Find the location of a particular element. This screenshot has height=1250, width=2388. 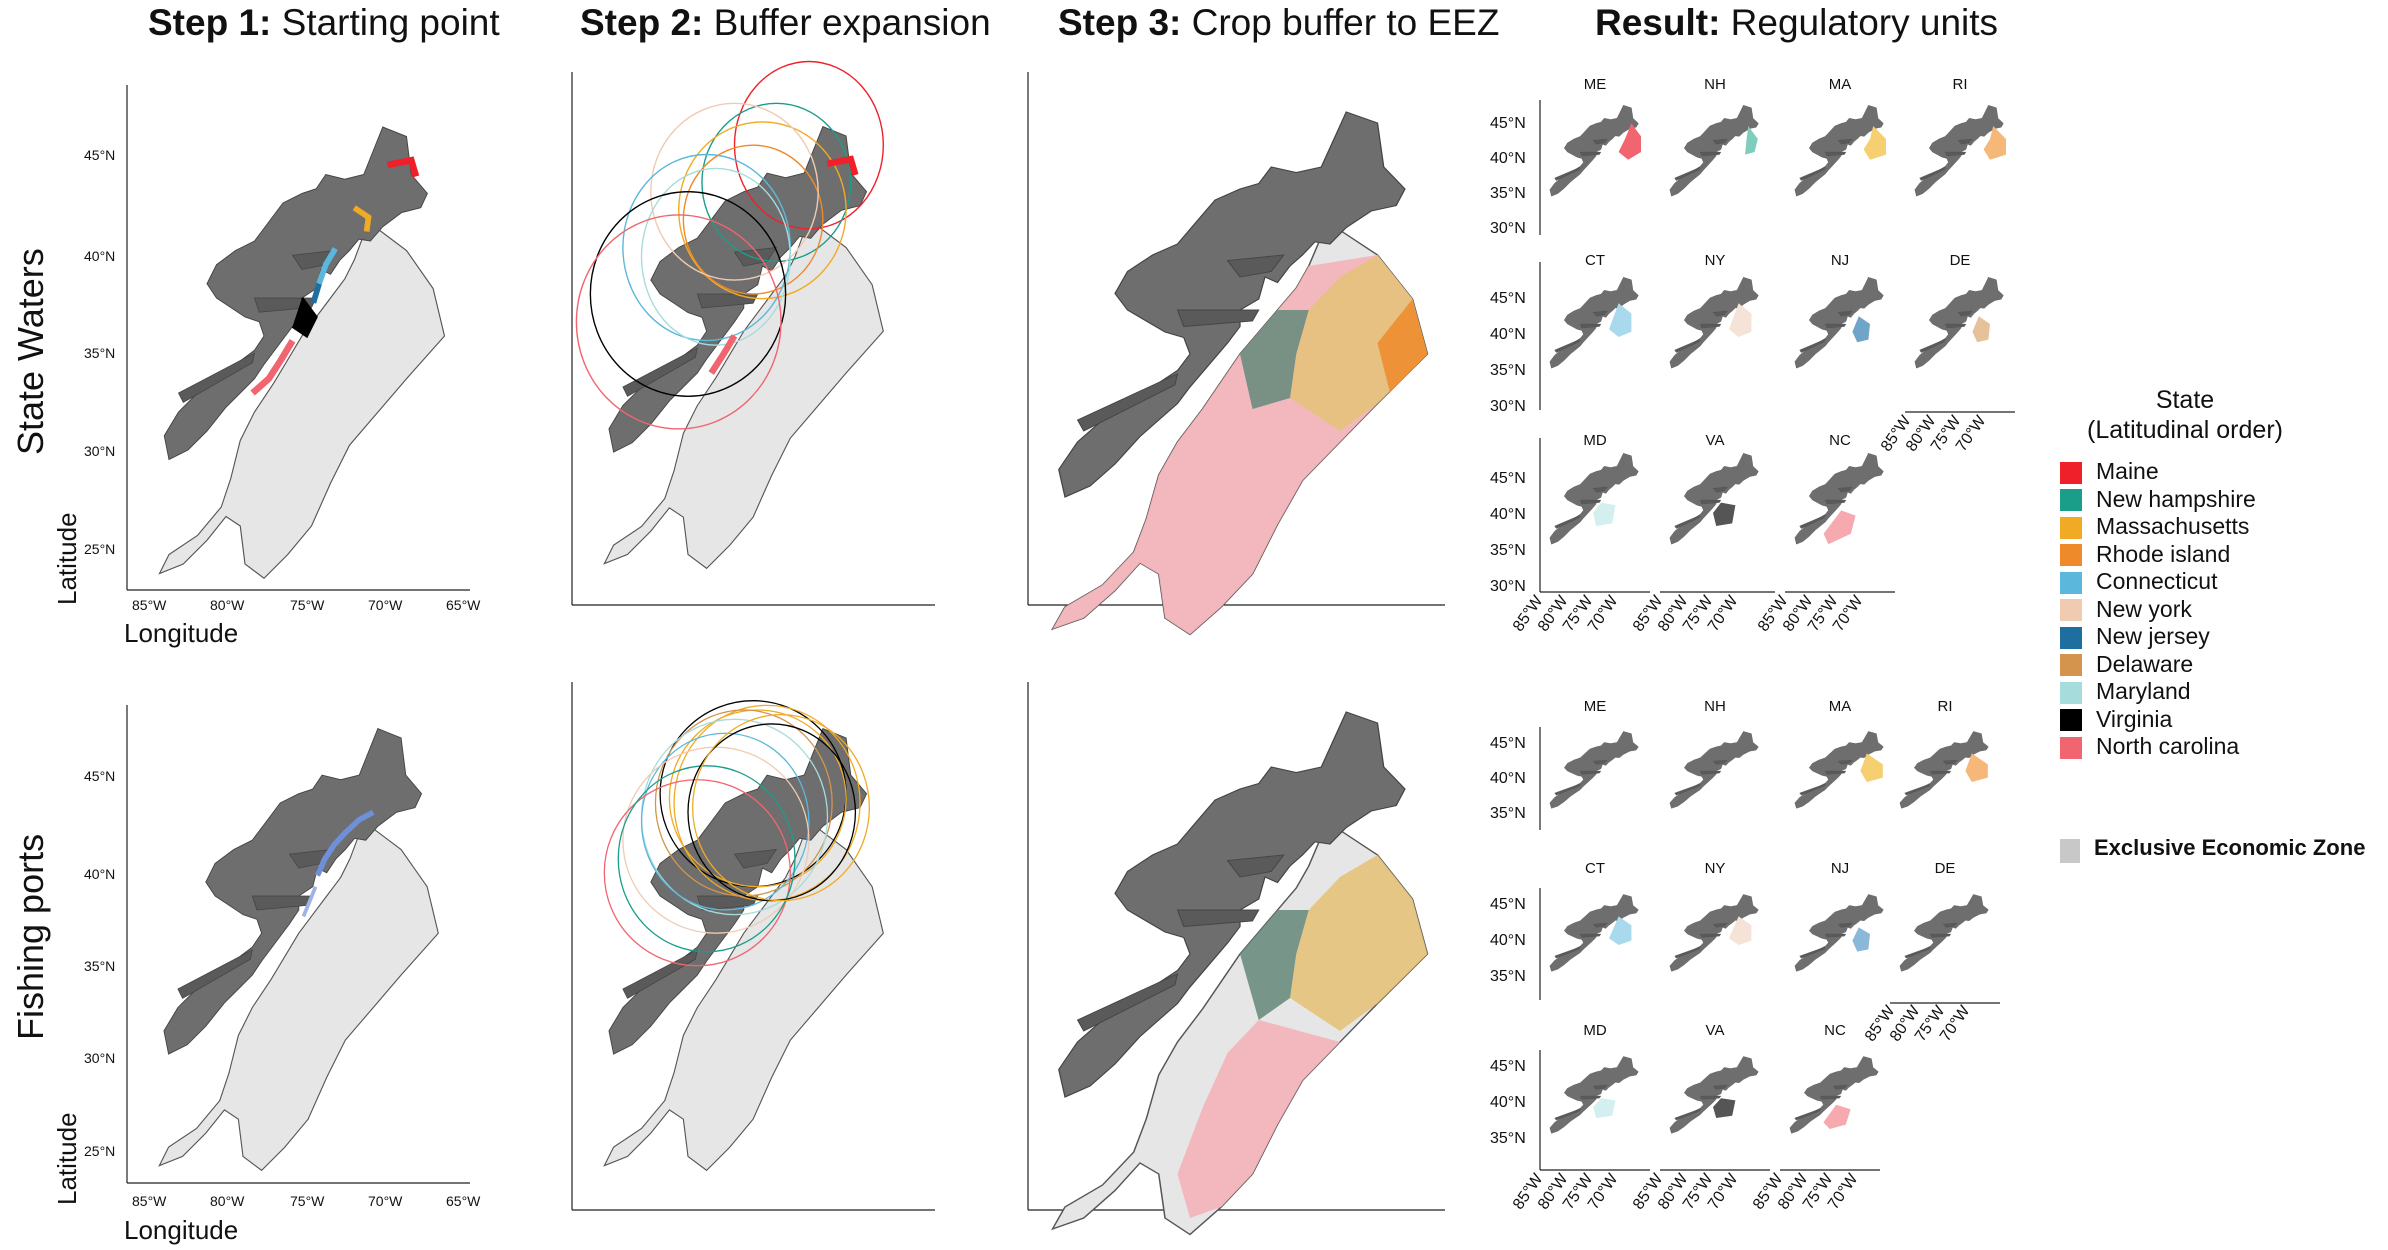

legend-title: State (Latitudinal order) is located at coordinates (2185, 415).